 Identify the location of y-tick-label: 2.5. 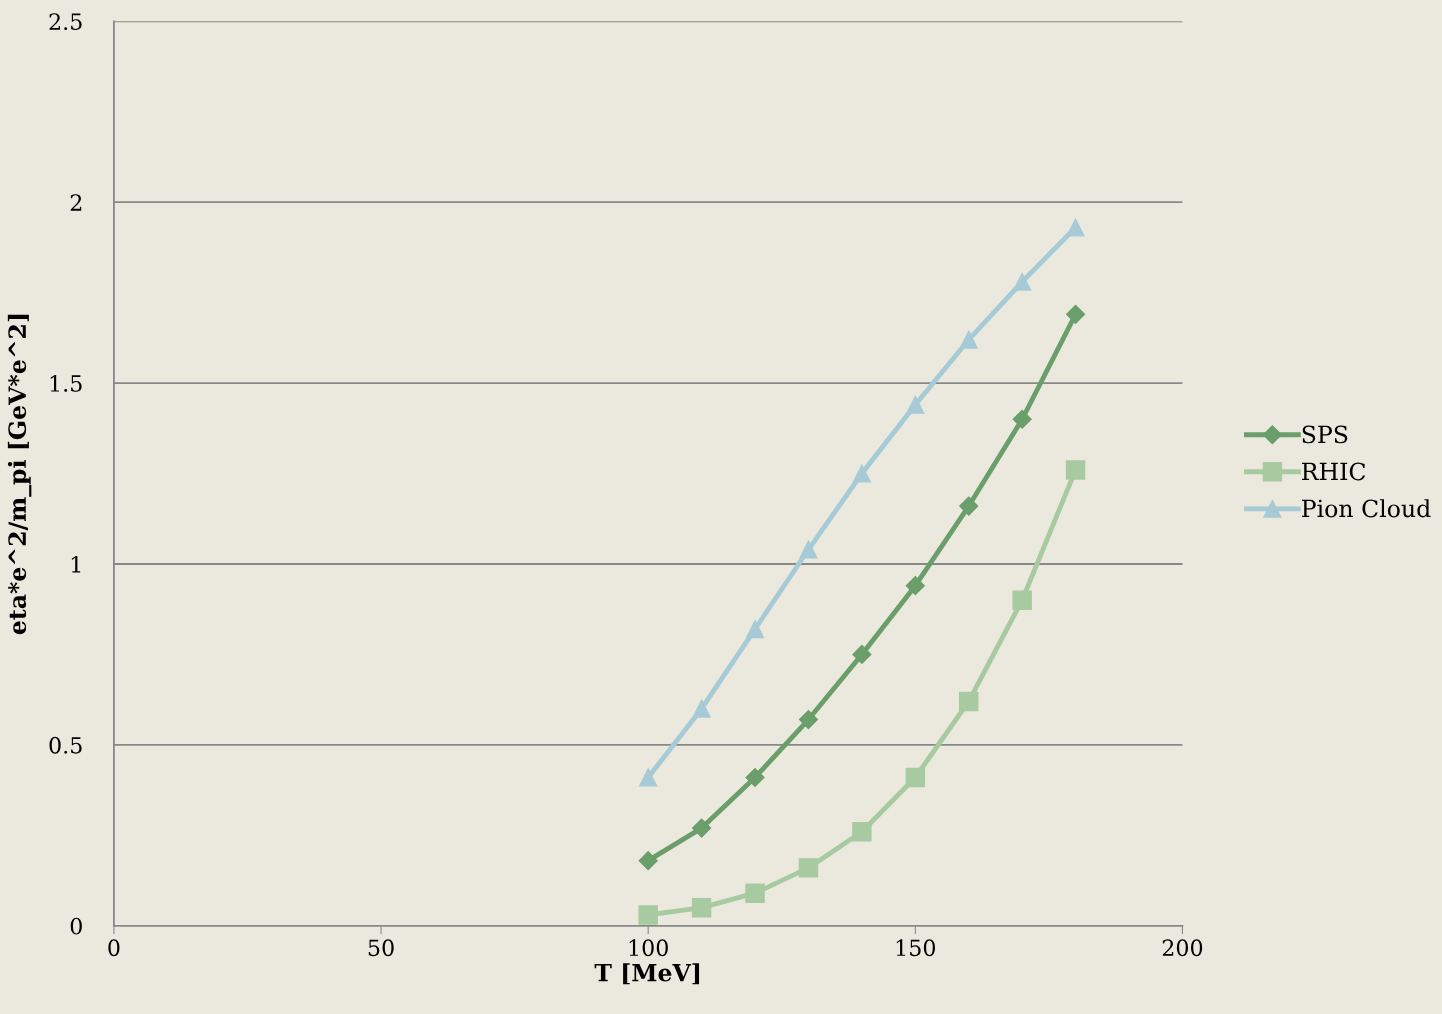
(65, 22).